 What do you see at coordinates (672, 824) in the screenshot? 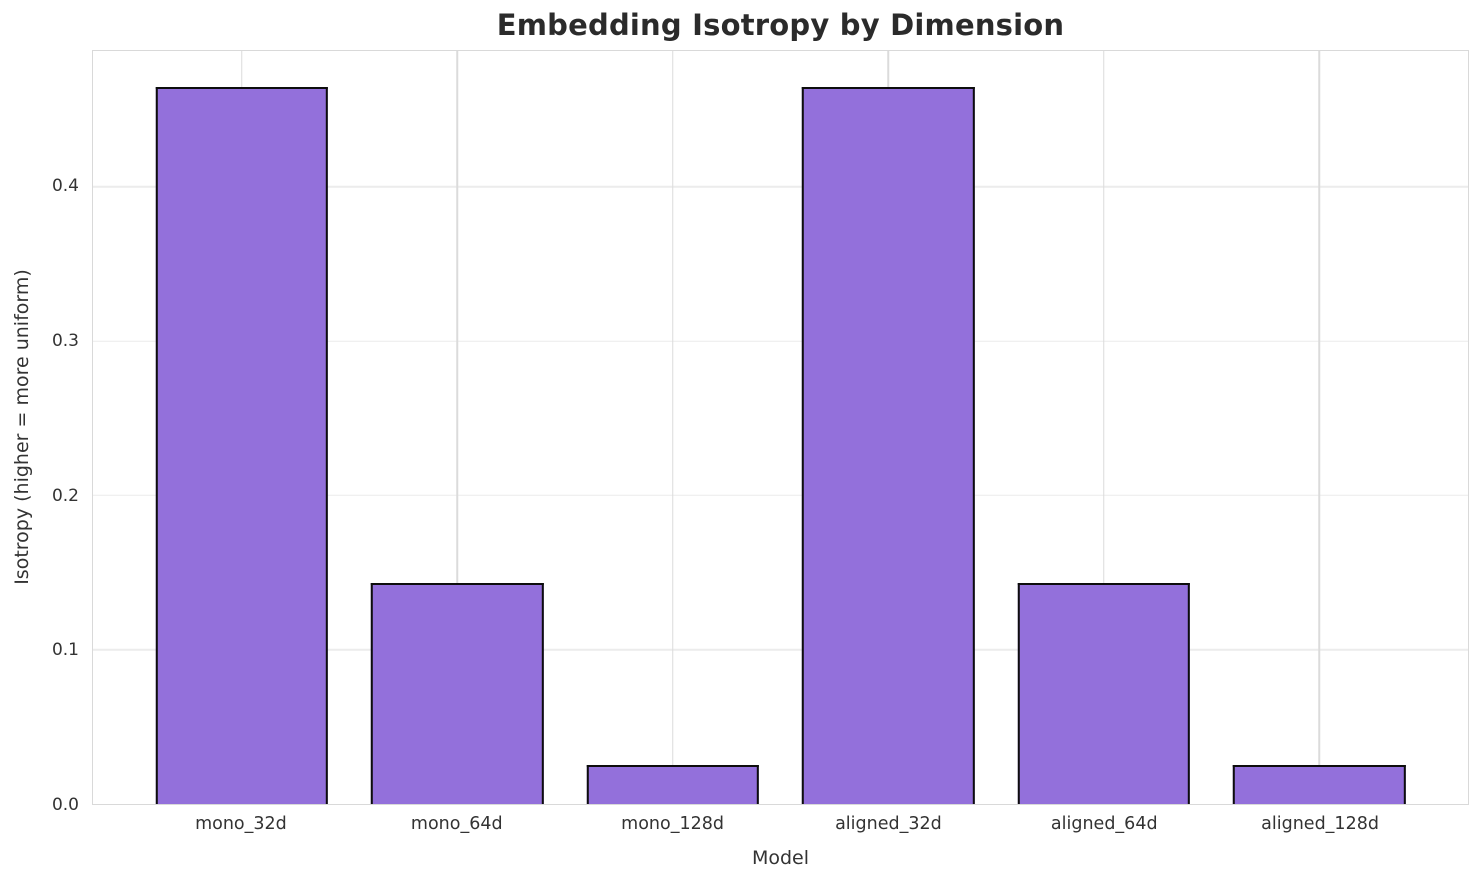
I see `x-tick-label: mono_128d` at bounding box center [672, 824].